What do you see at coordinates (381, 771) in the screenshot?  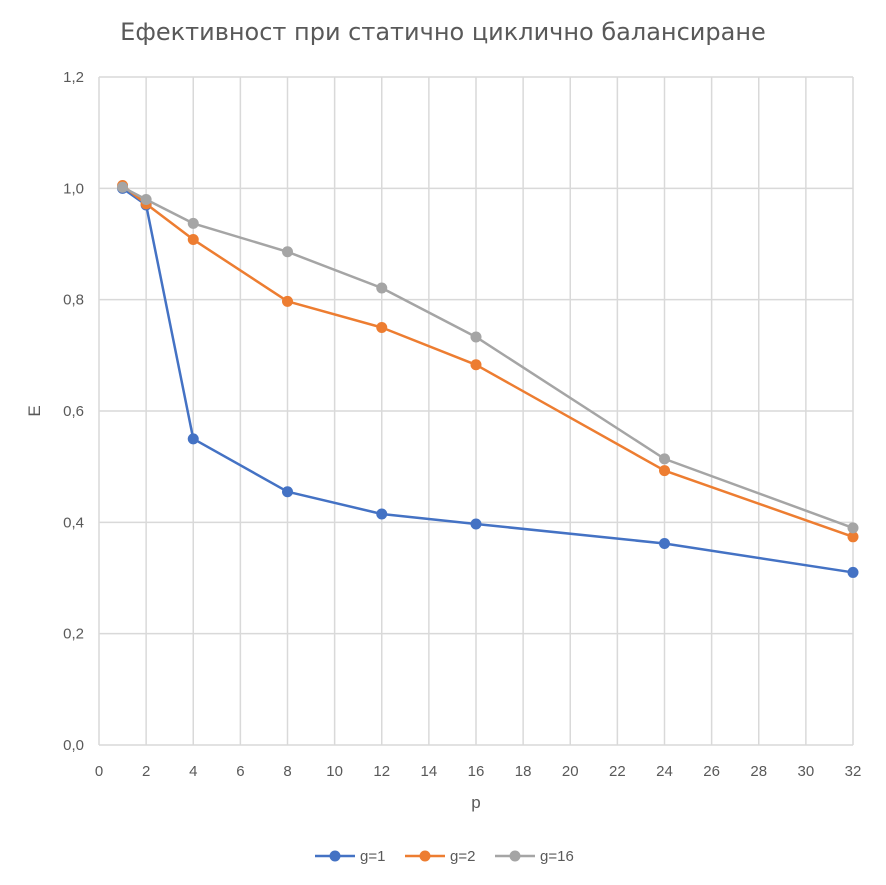 I see `x-tick-label: 12` at bounding box center [381, 771].